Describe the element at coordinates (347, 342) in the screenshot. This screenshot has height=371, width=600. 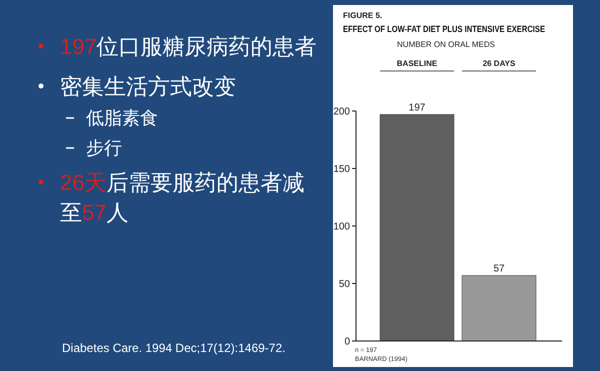
I see `y-tick-label: 0` at that location.